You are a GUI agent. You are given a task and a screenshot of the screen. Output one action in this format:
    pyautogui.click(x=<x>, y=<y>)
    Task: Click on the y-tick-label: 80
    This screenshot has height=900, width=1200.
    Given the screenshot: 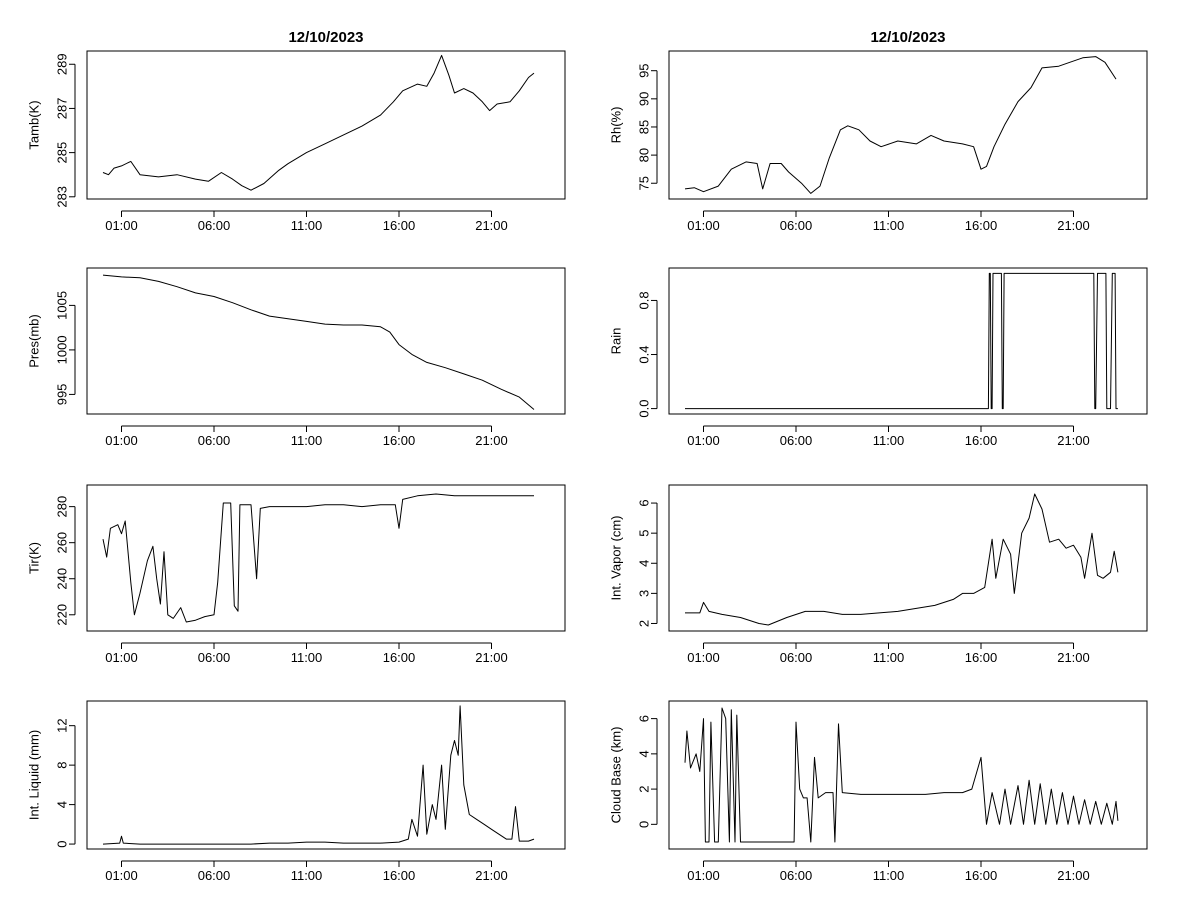 What is the action you would take?
    pyautogui.click(x=643, y=155)
    